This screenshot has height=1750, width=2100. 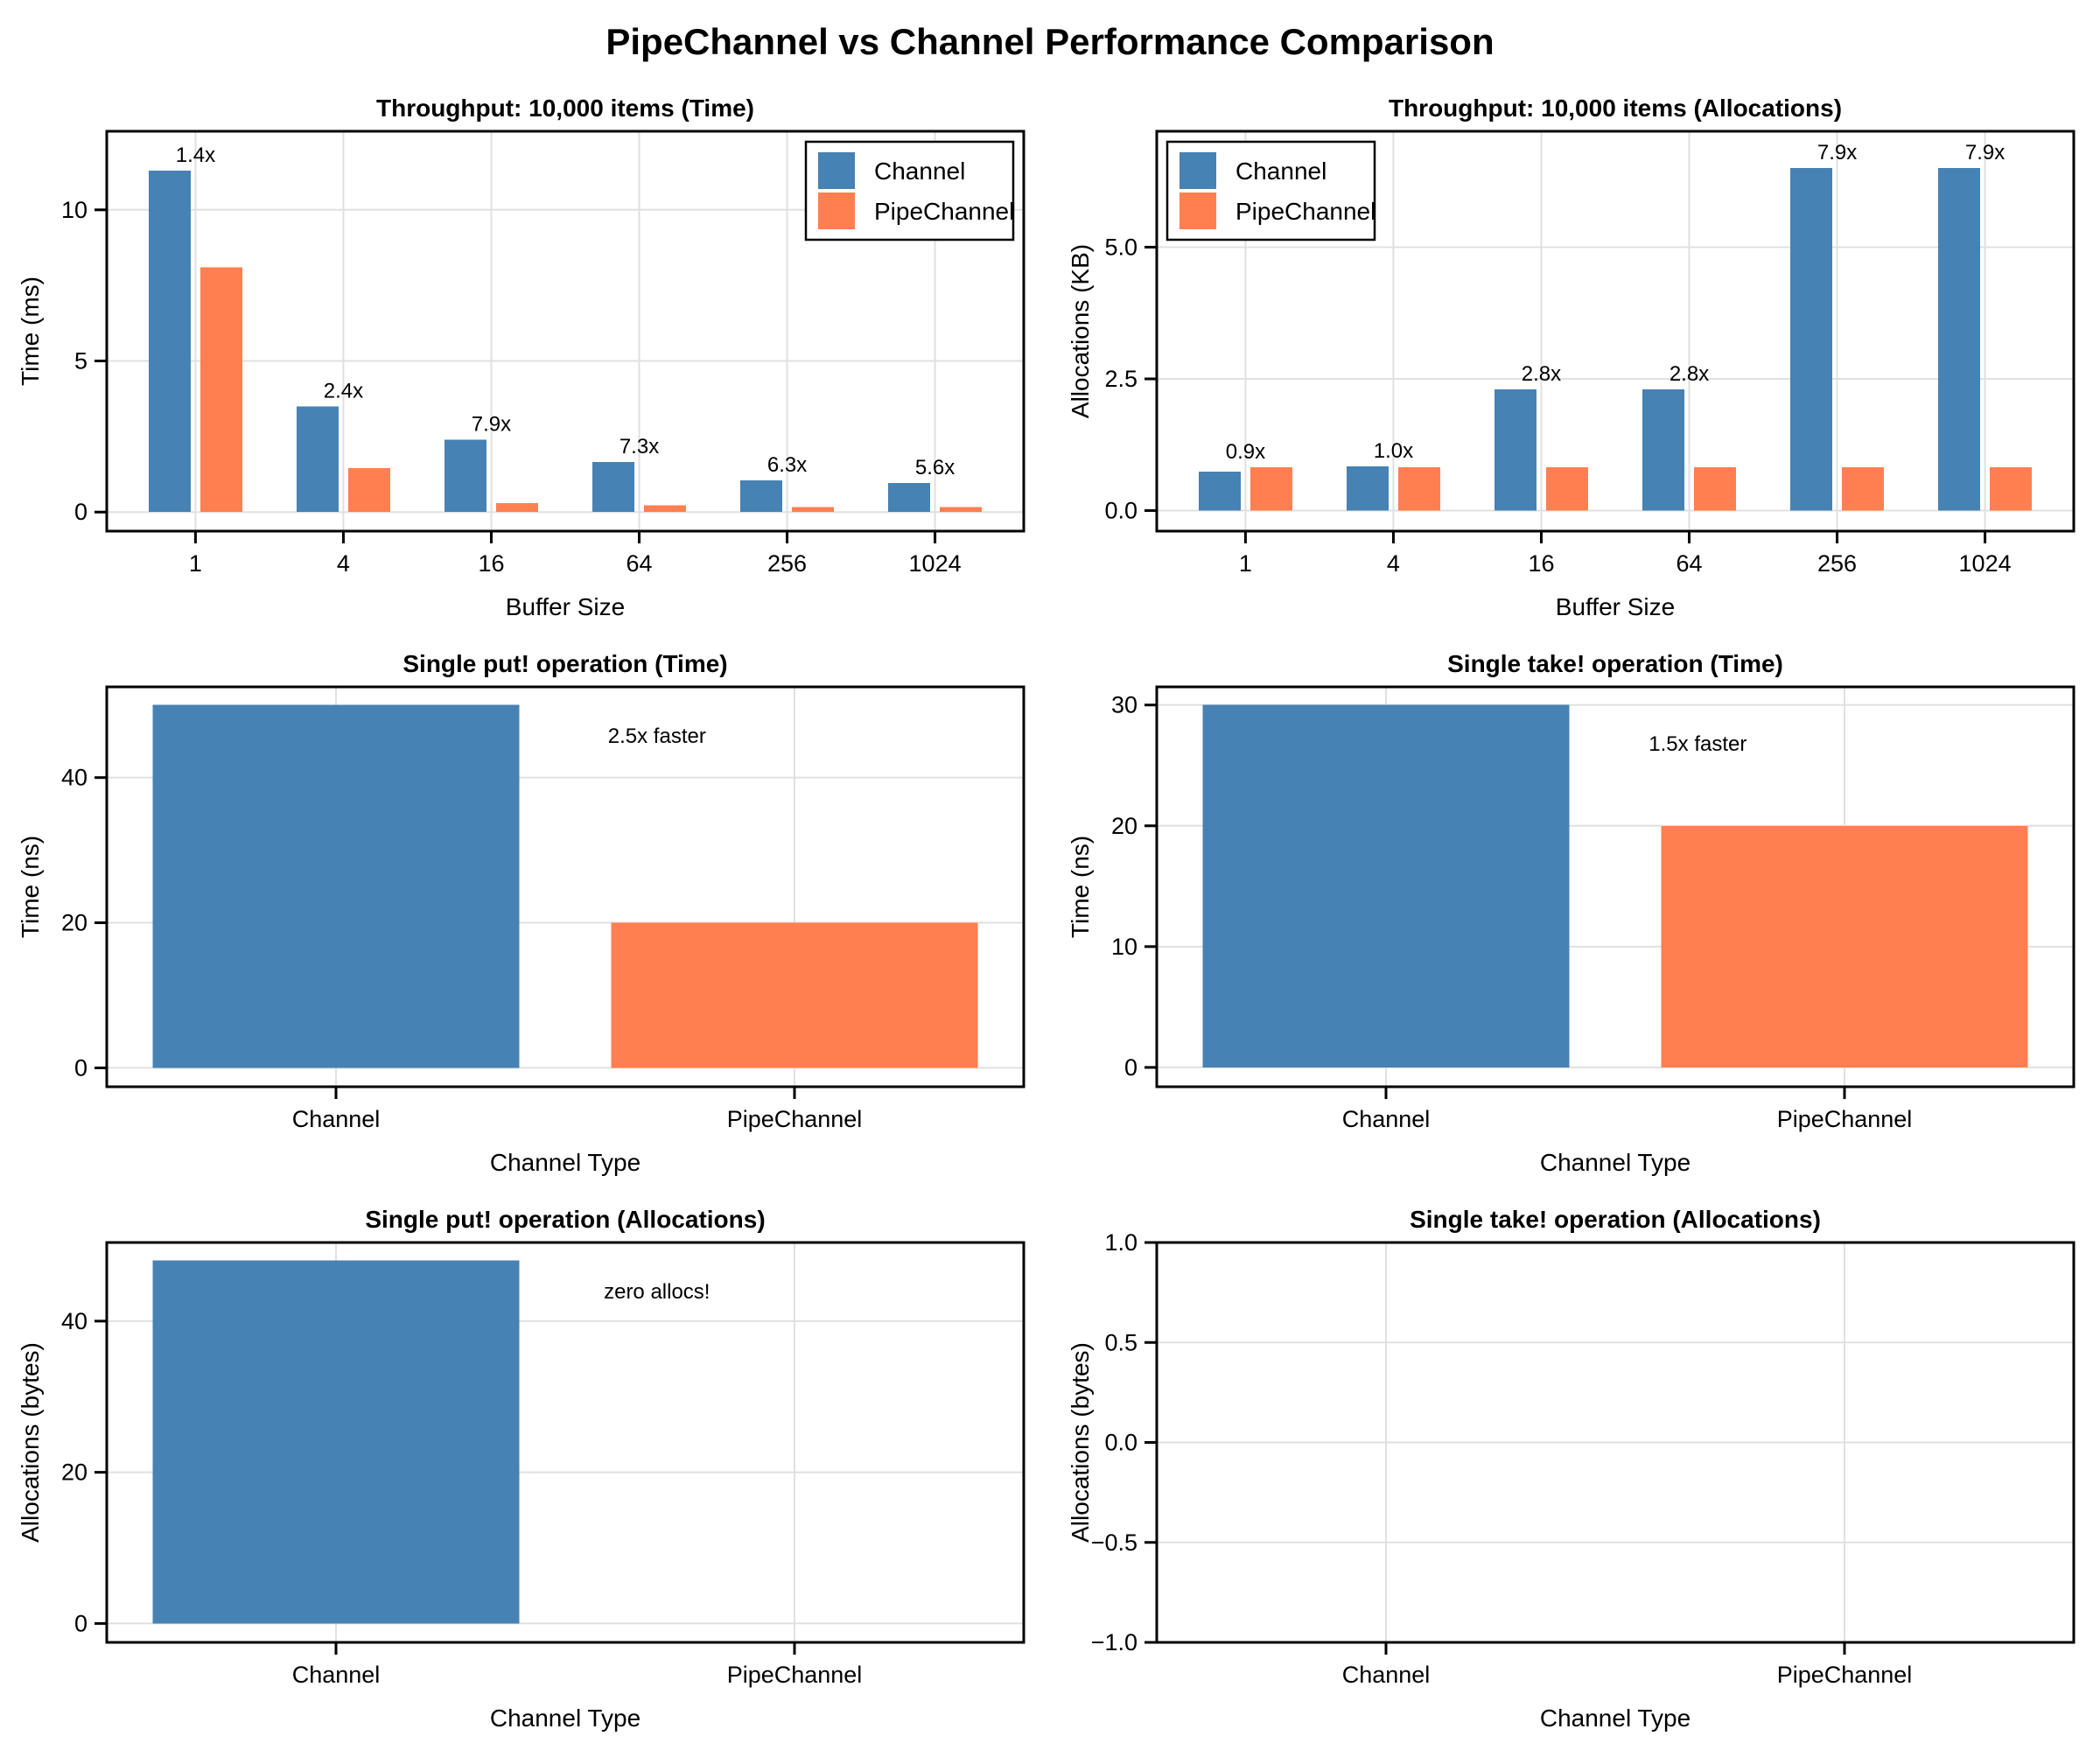 What do you see at coordinates (657, 736) in the screenshot?
I see `note-annotation: 2.5x faster` at bounding box center [657, 736].